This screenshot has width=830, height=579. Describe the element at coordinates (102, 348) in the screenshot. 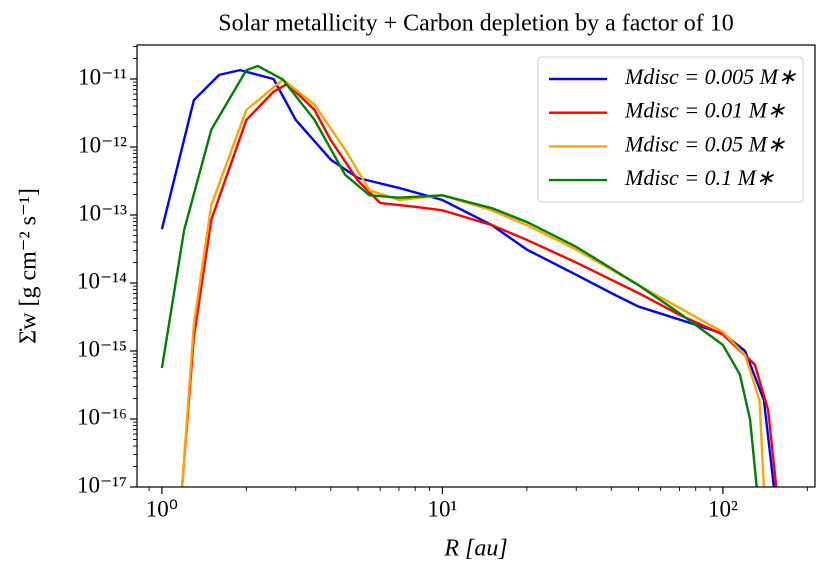

I see `y-tick-label: 10⁻¹⁵` at that location.